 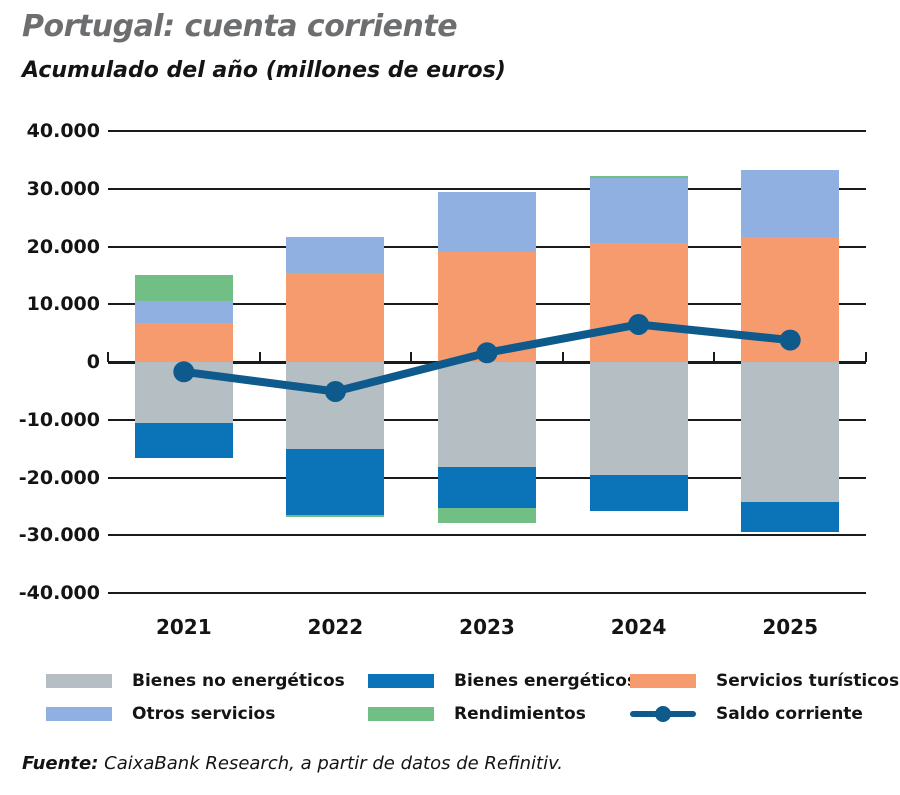 What do you see at coordinates (335, 405) in the screenshot?
I see `bar-2022-bienes-no-energeticos` at bounding box center [335, 405].